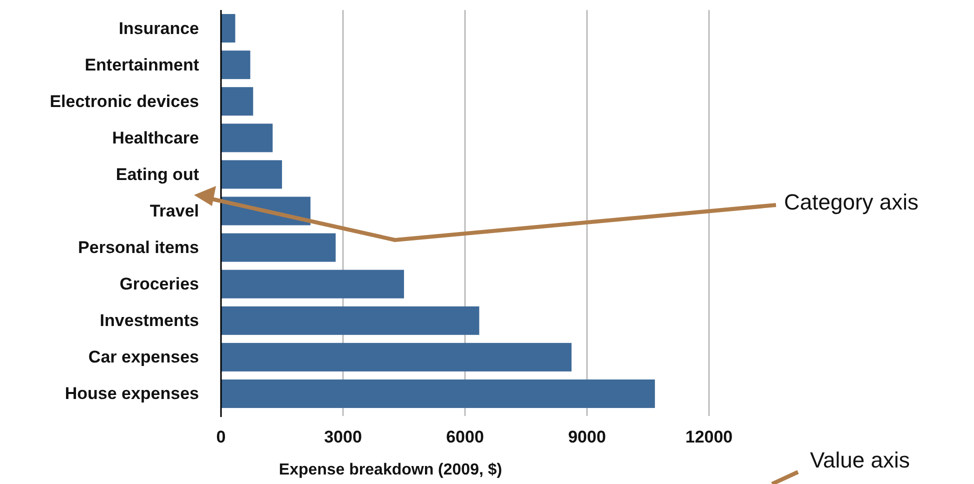 This screenshot has width=974, height=484. I want to click on y-tick-label: House expenses, so click(131, 394).